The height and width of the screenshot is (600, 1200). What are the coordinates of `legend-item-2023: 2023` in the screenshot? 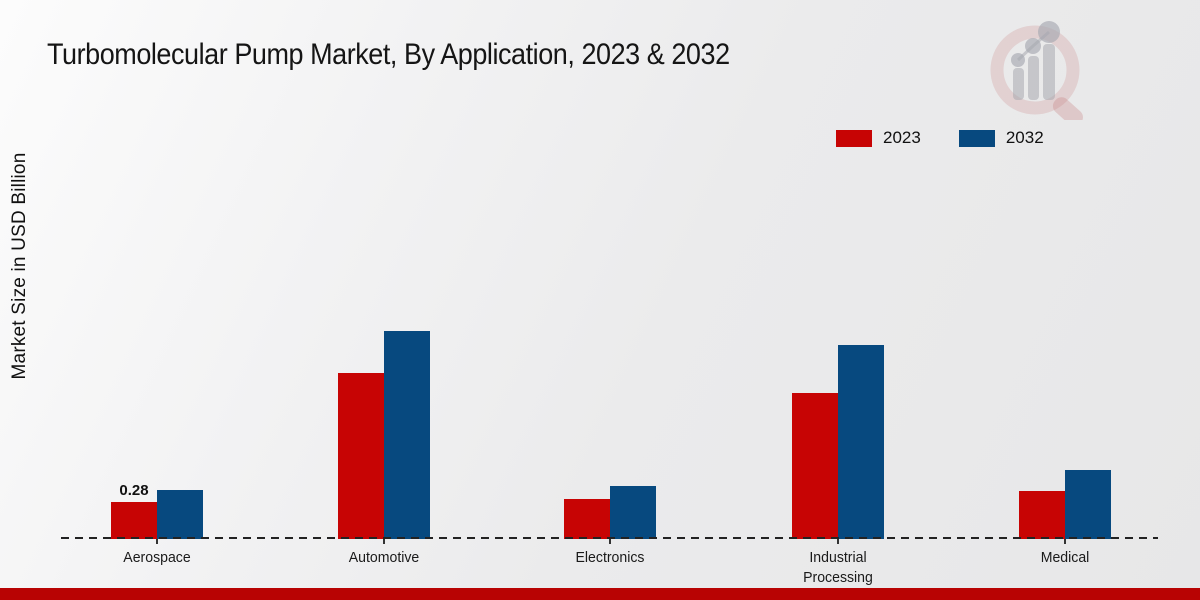 It's located at (878, 138).